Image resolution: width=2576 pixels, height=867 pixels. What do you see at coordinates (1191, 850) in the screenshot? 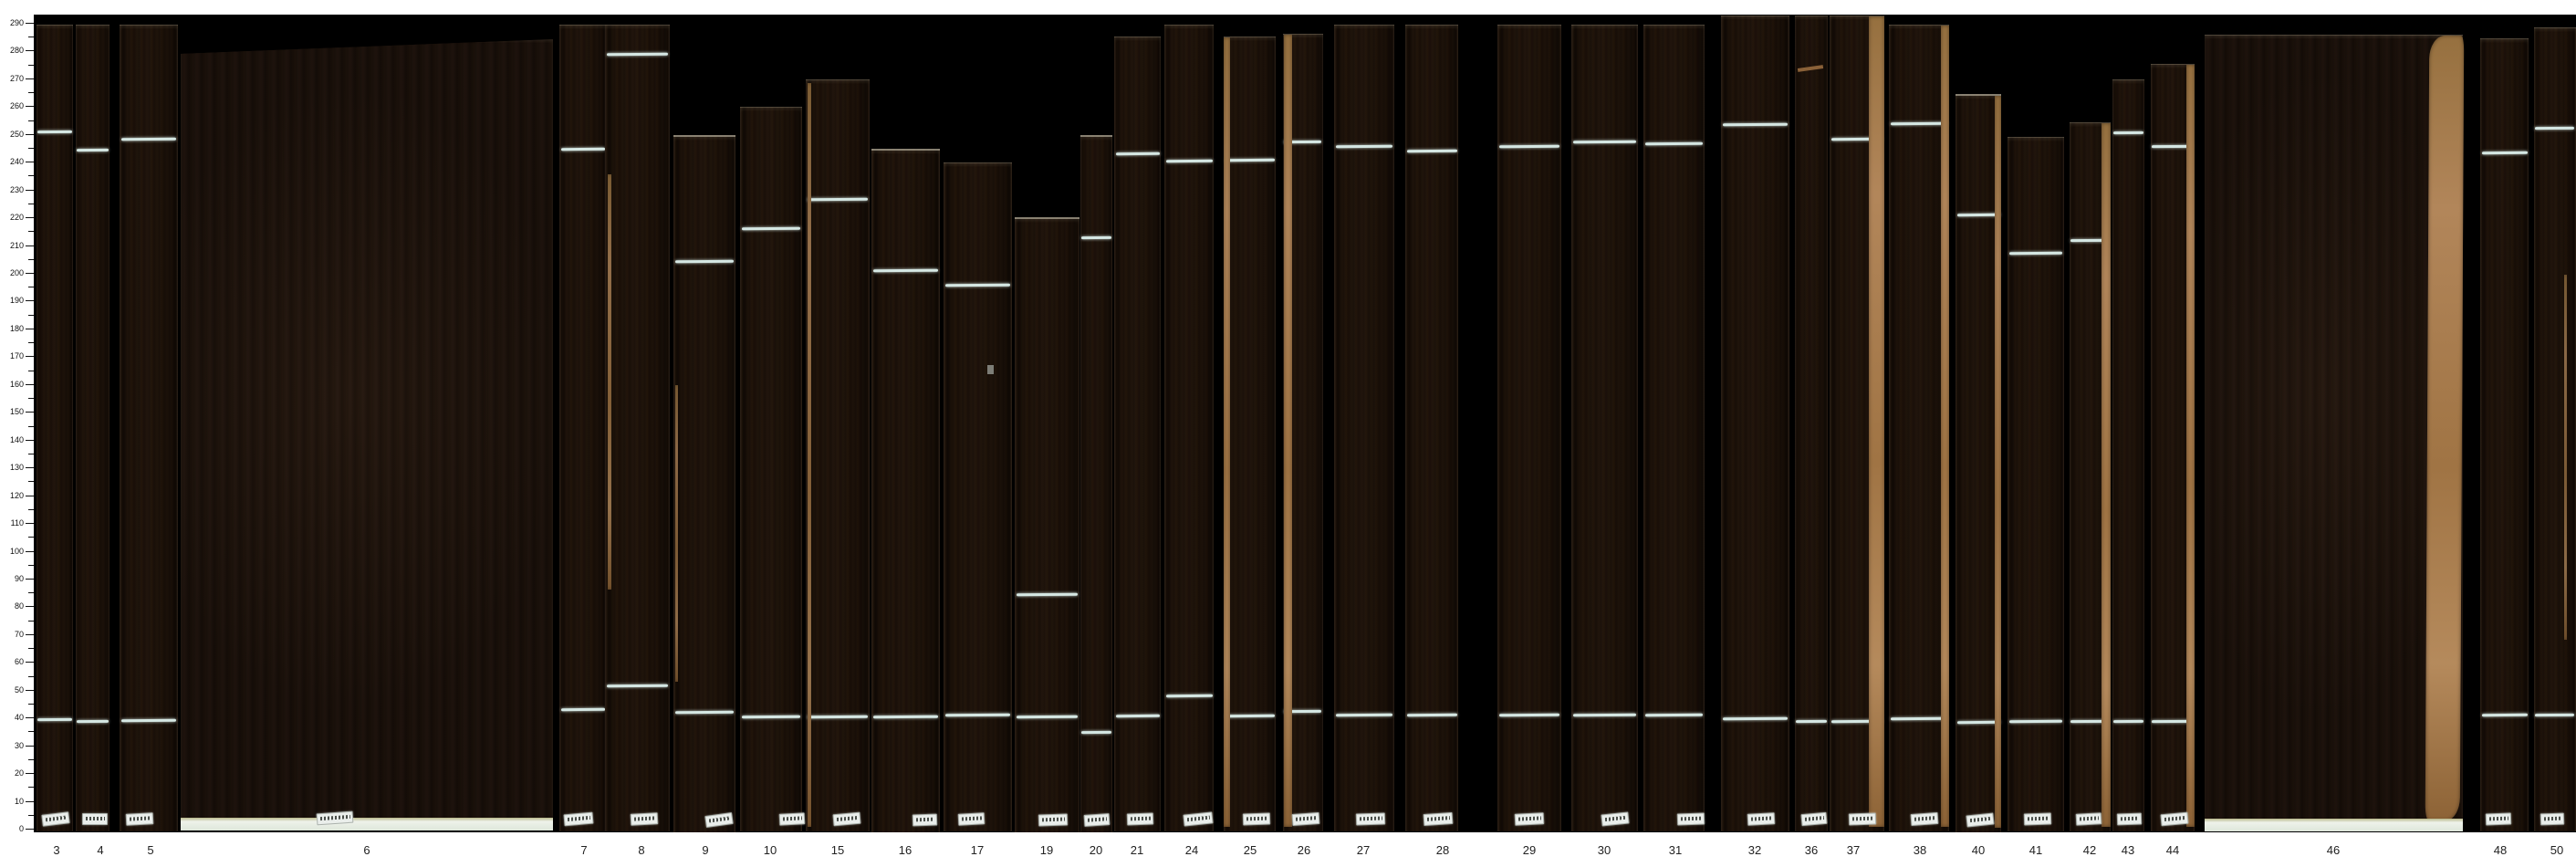
I see `board-number-label: 24` at bounding box center [1191, 850].